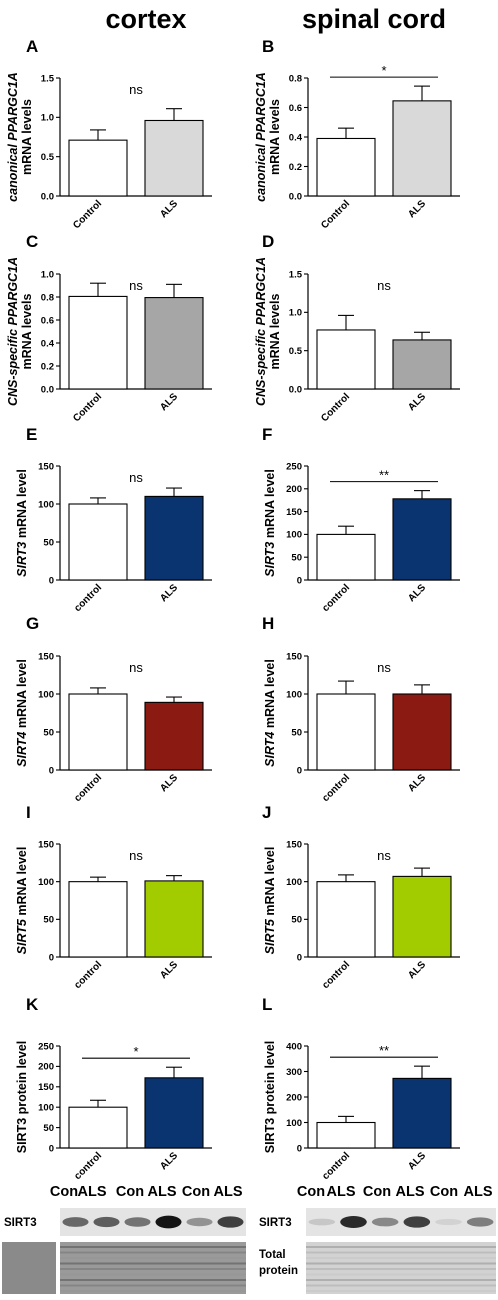  What do you see at coordinates (261, 331) in the screenshot?
I see `panel-d-ylabel-gene: CNS-specific PPARGC1A` at bounding box center [261, 331].